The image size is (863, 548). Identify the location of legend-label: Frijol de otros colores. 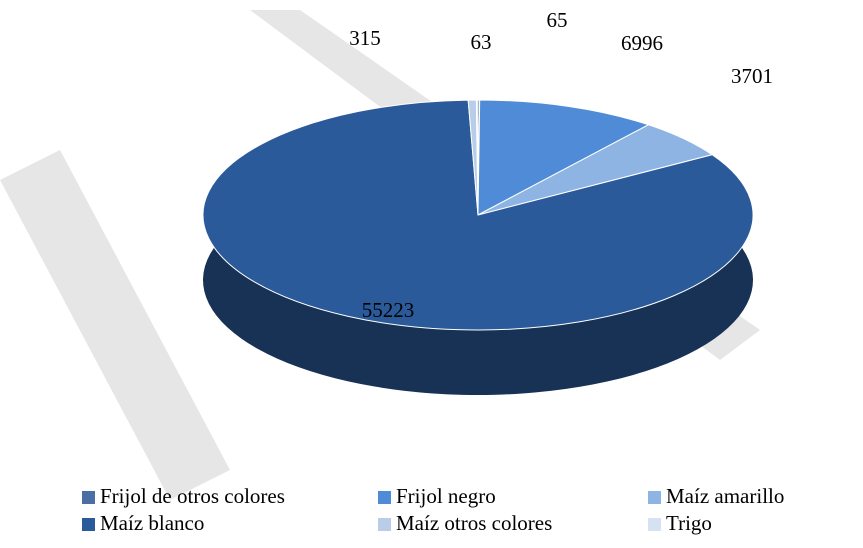
(192, 496).